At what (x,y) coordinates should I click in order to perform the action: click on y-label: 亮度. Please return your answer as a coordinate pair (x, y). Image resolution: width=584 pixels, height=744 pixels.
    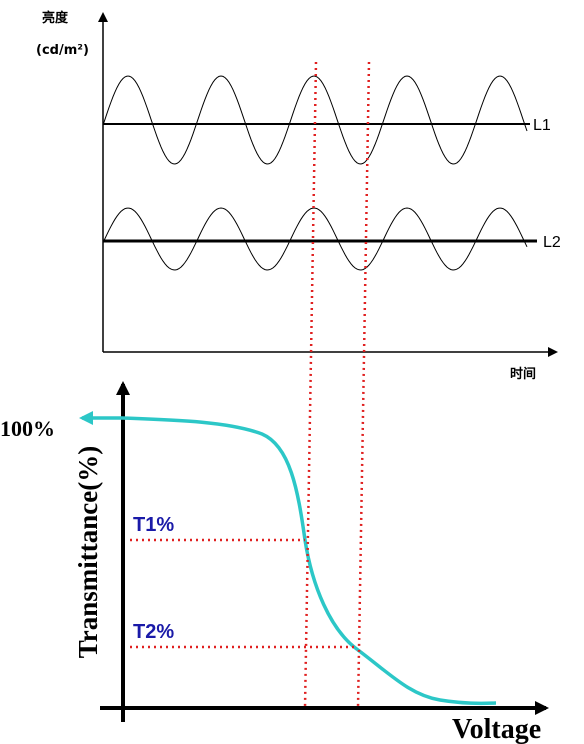
    Looking at the image, I should click on (55, 18).